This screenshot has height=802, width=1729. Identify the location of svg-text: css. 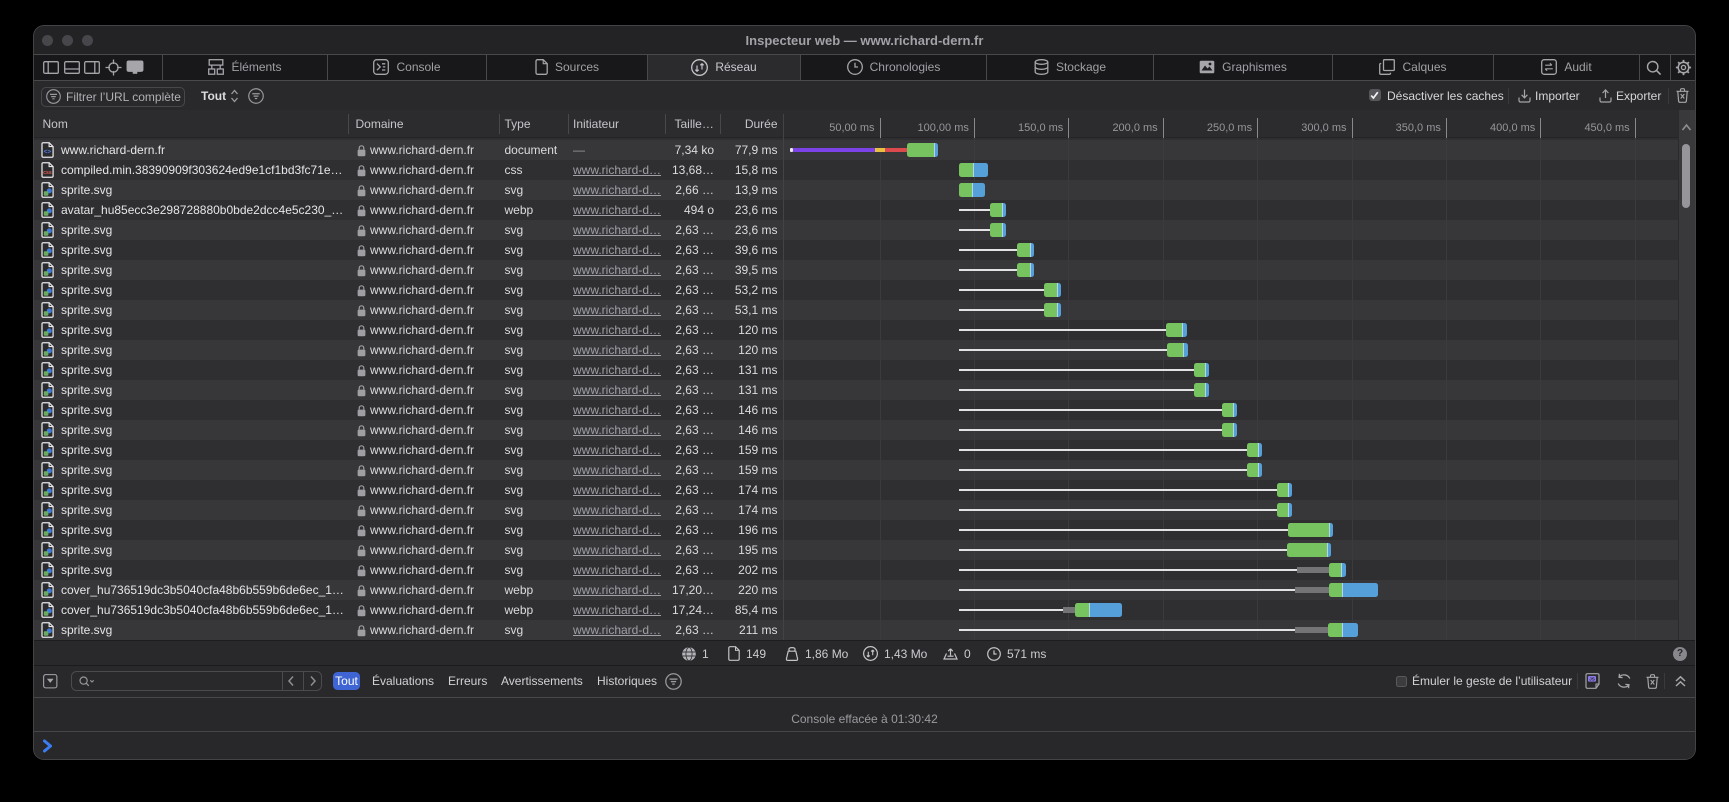
(47, 173).